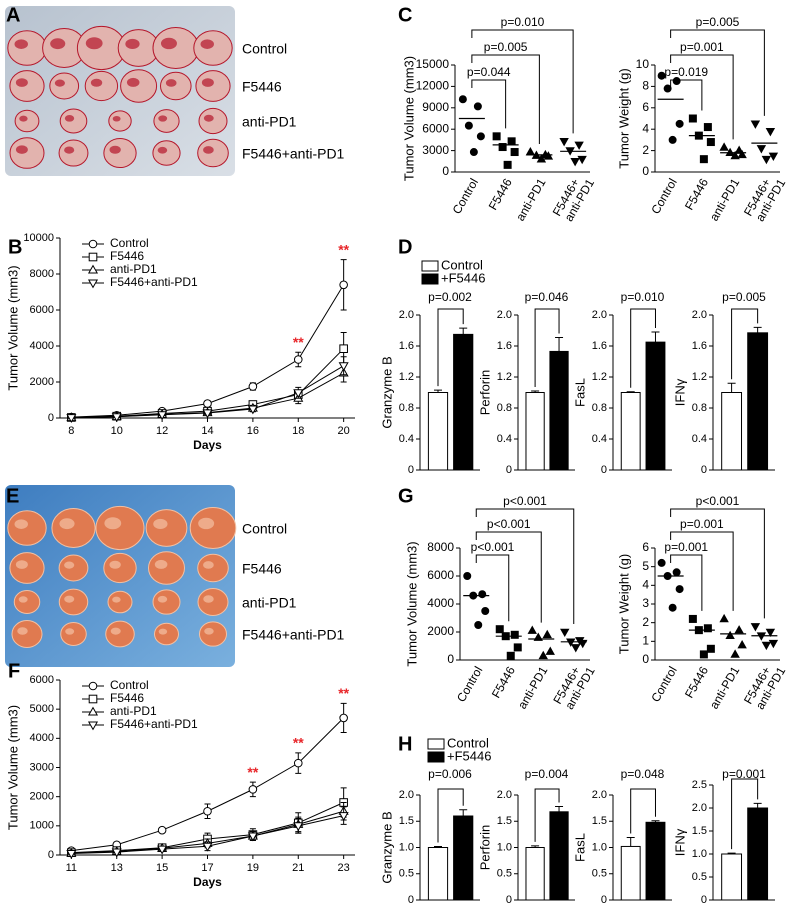 This screenshot has height=916, width=800. What do you see at coordinates (503, 682) in the screenshot?
I see `x-tick-label-line: F5446` at bounding box center [503, 682].